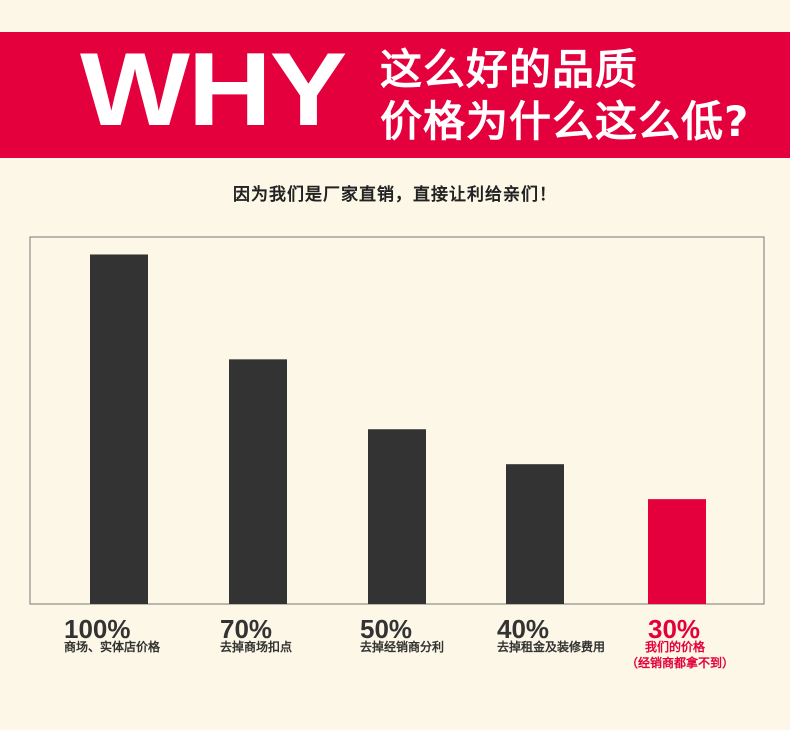  Describe the element at coordinates (551, 647) in the screenshot. I see `category-label-4: 去掉租金及装修费用` at that location.